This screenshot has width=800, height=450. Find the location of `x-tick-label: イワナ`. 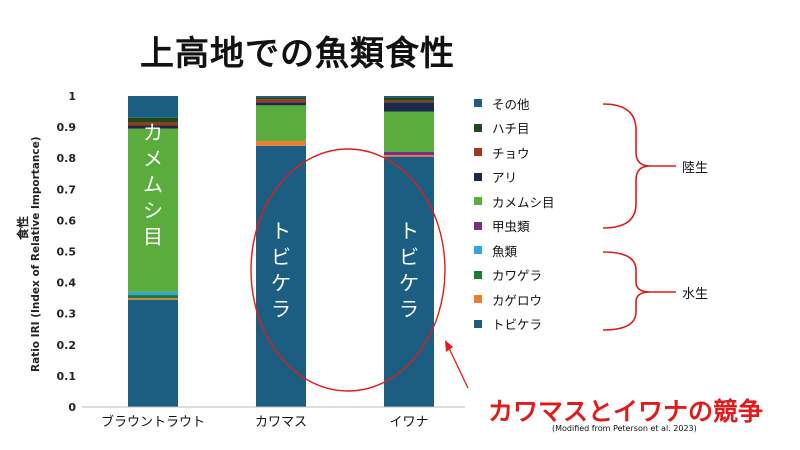

x-tick-label: イワナ is located at coordinates (408, 422).